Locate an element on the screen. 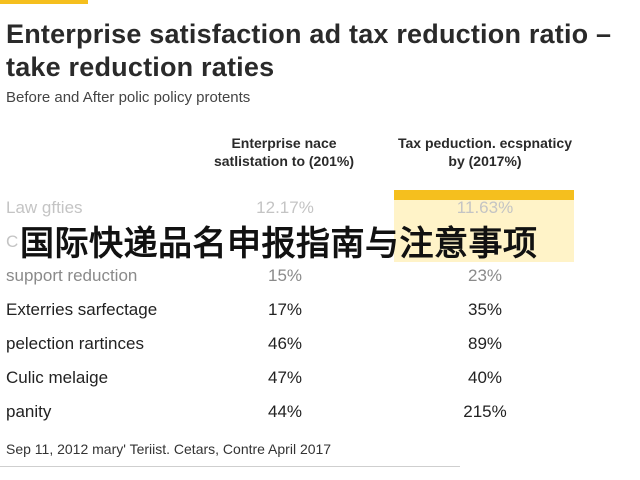 The width and height of the screenshot is (640, 480). page-subtitle: Before and After polic policy protents is located at coordinates (128, 97).